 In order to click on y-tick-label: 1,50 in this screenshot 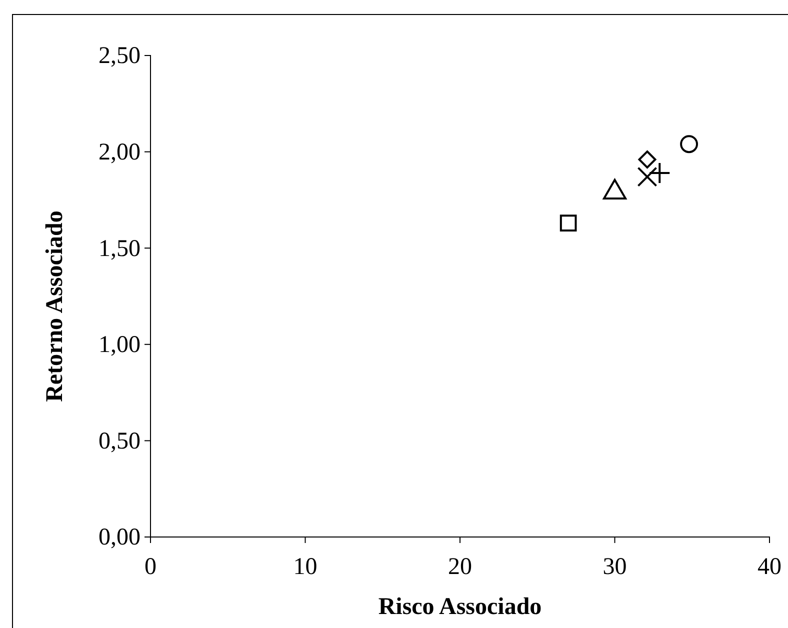, I will do `click(119, 249)`.